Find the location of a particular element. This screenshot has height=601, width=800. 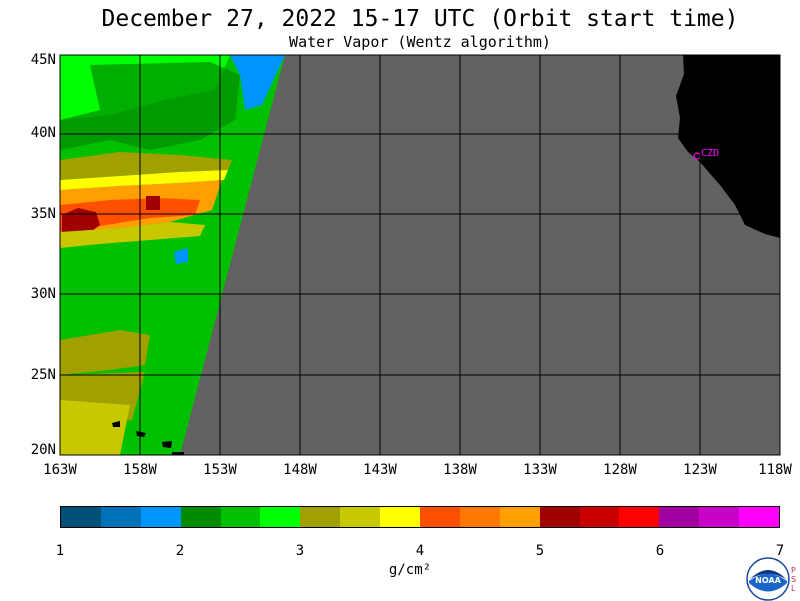

logo-text: NOAA is located at coordinates (768, 580).